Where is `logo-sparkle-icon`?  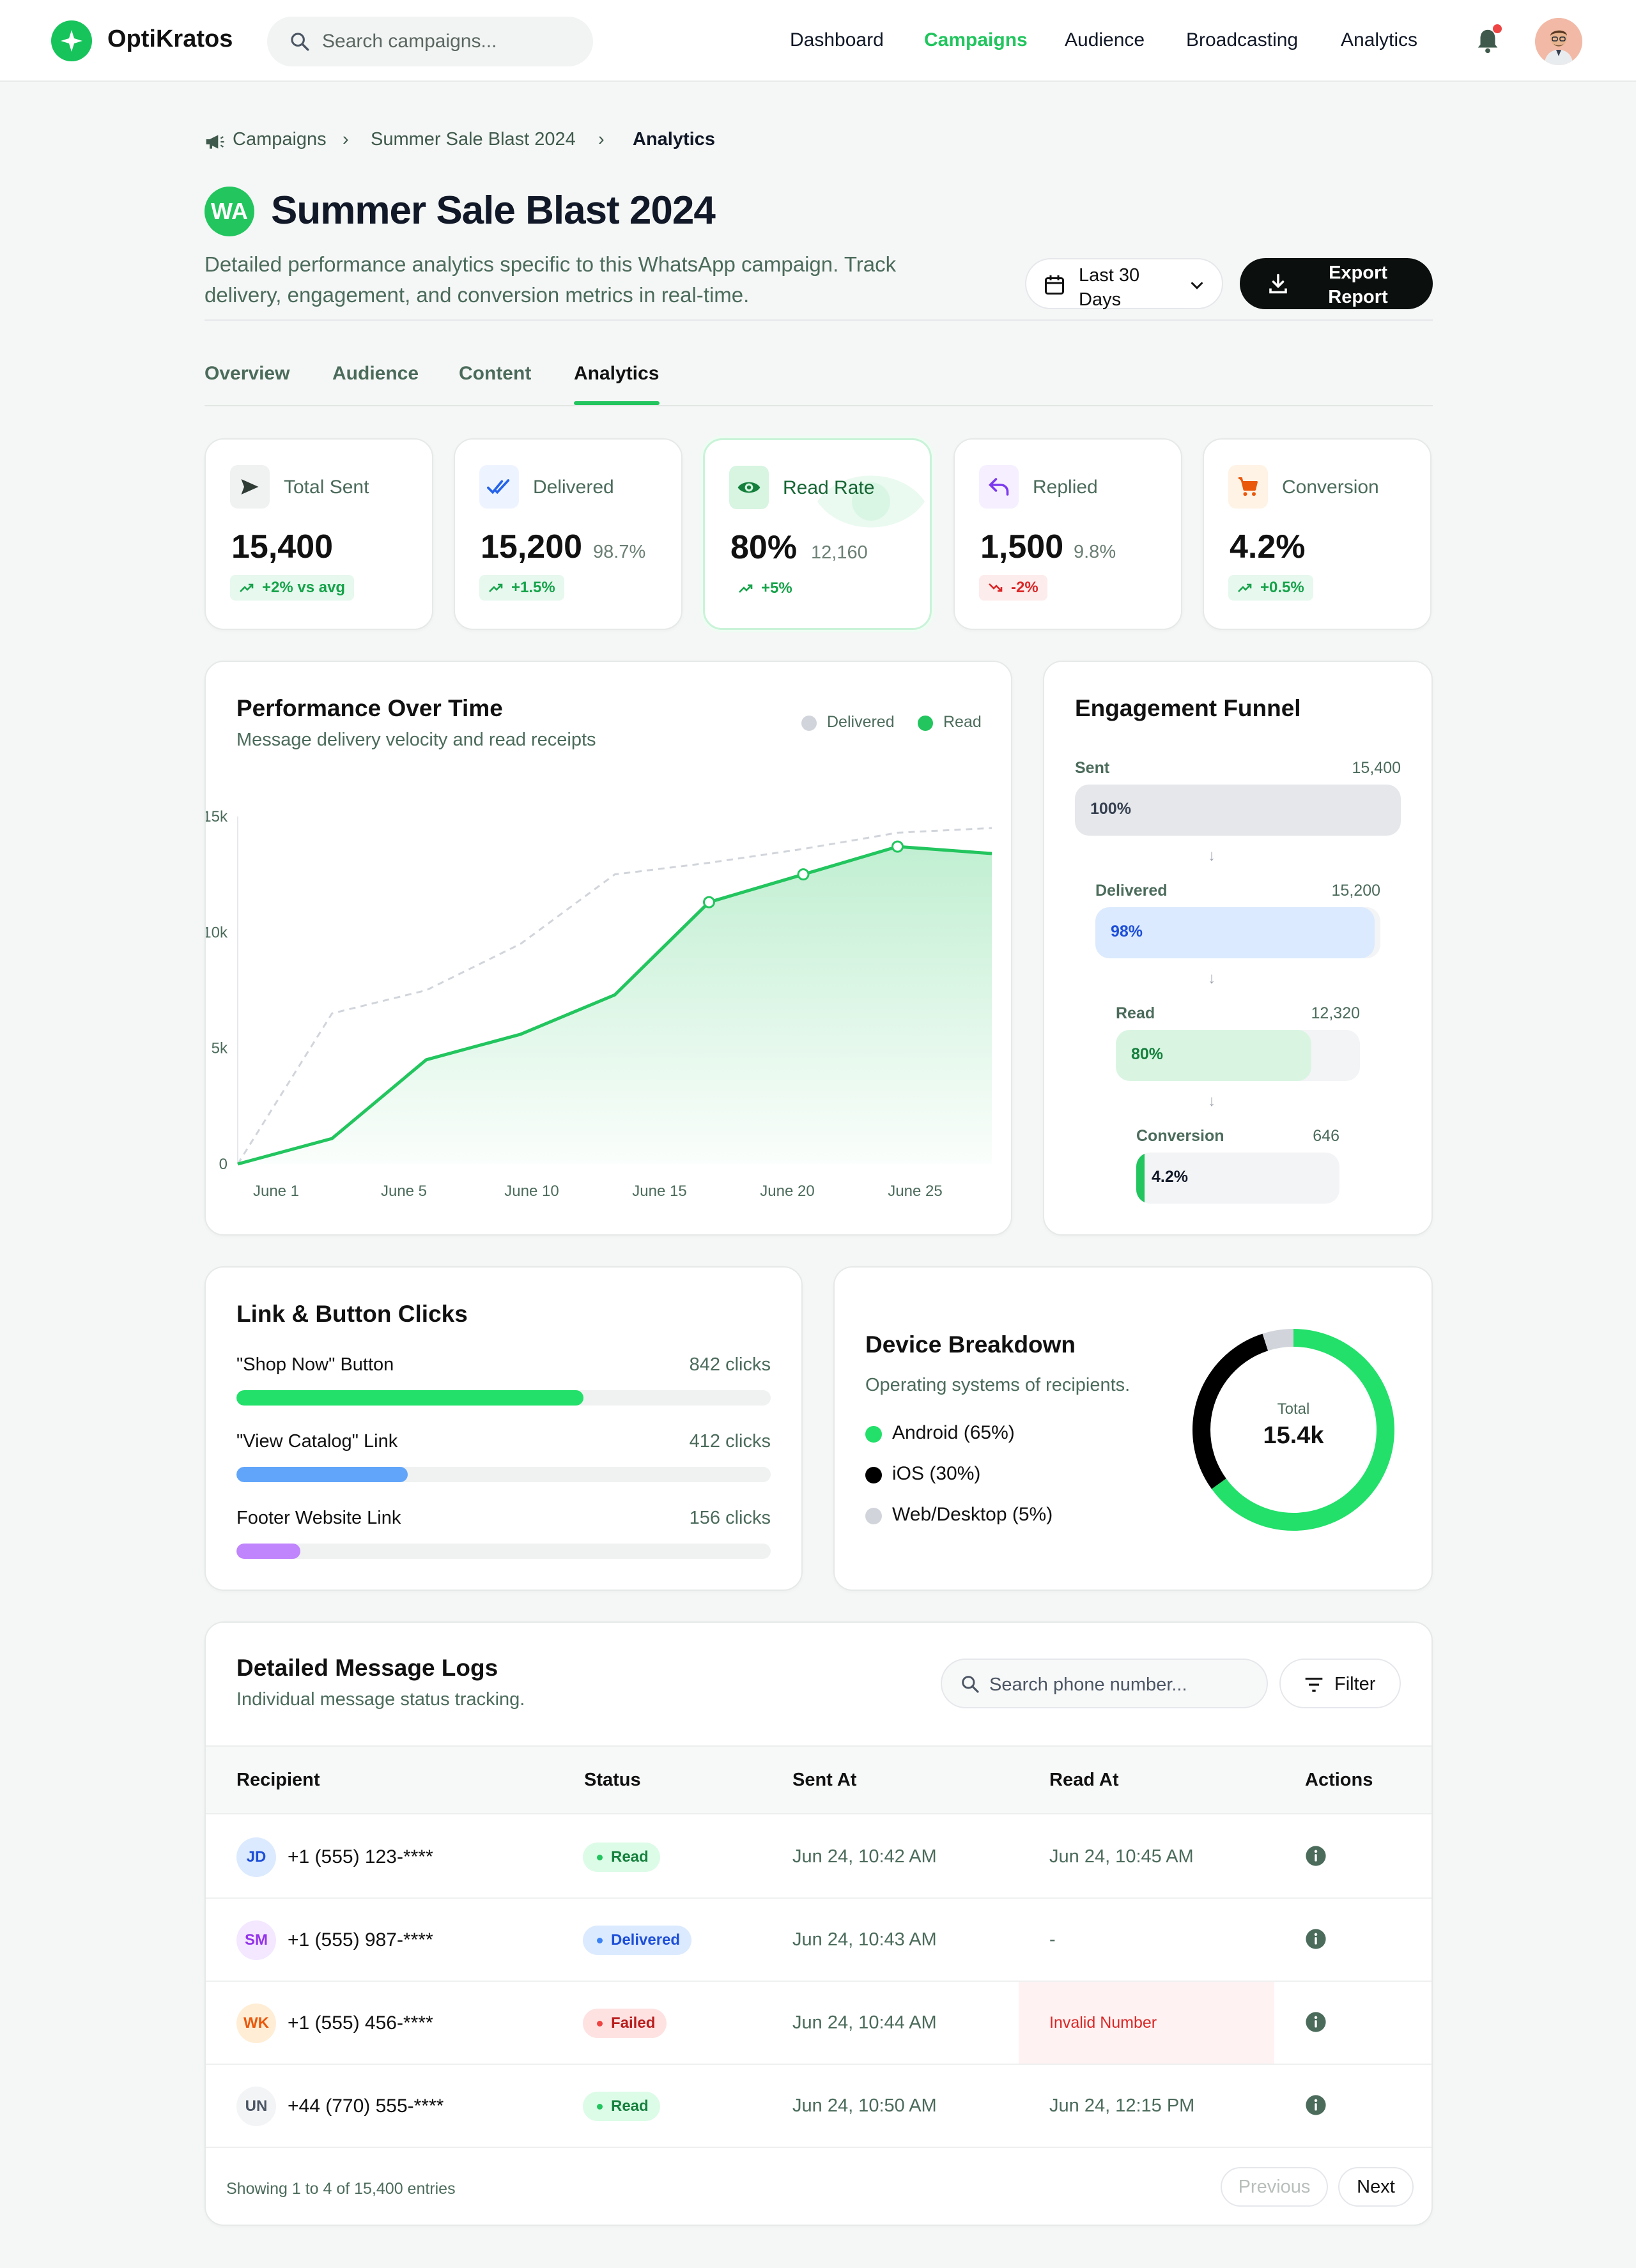 logo-sparkle-icon is located at coordinates (71, 40).